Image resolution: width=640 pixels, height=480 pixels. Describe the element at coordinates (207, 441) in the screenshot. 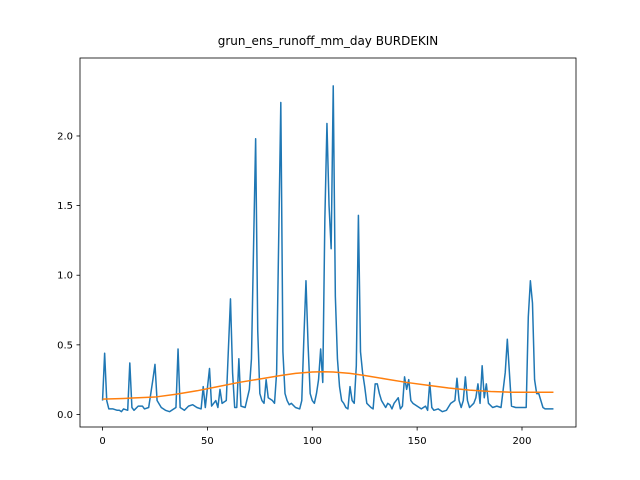

I see `x-tick-label: 50` at that location.